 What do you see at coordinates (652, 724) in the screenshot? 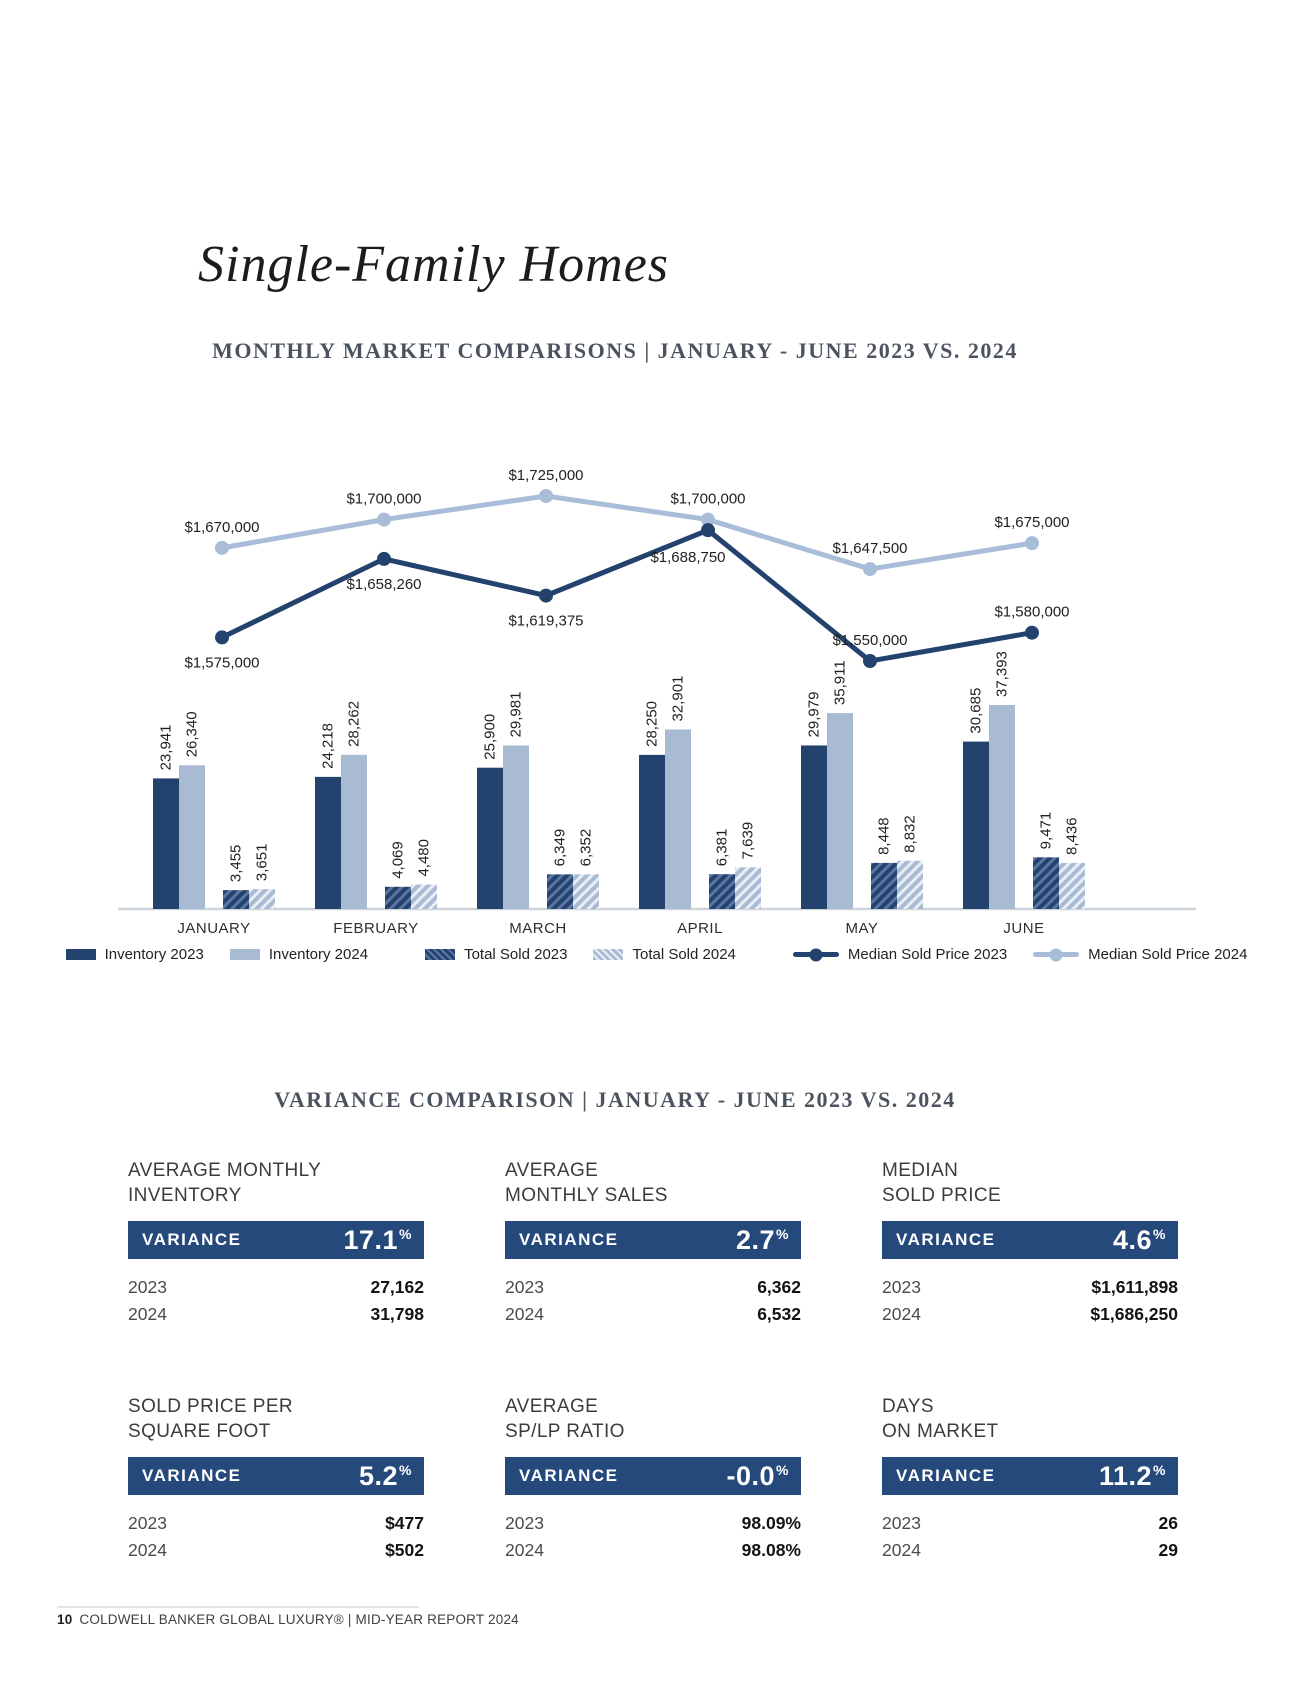
I see `bar-value-label: 28,250` at bounding box center [652, 724].